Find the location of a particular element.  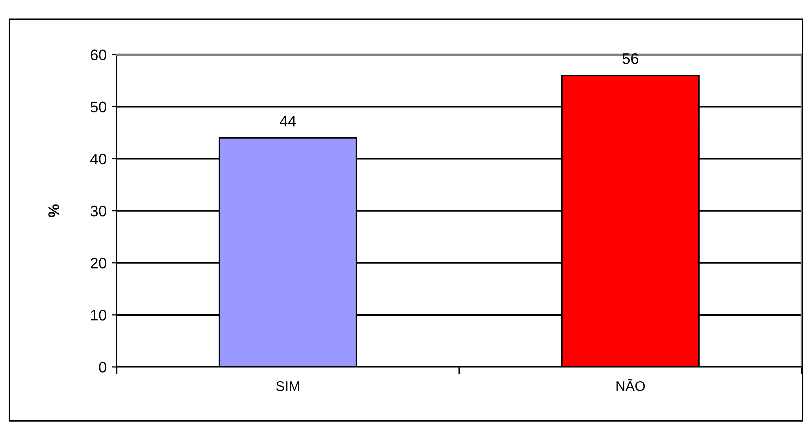

y-axis-title: % is located at coordinates (54, 211).